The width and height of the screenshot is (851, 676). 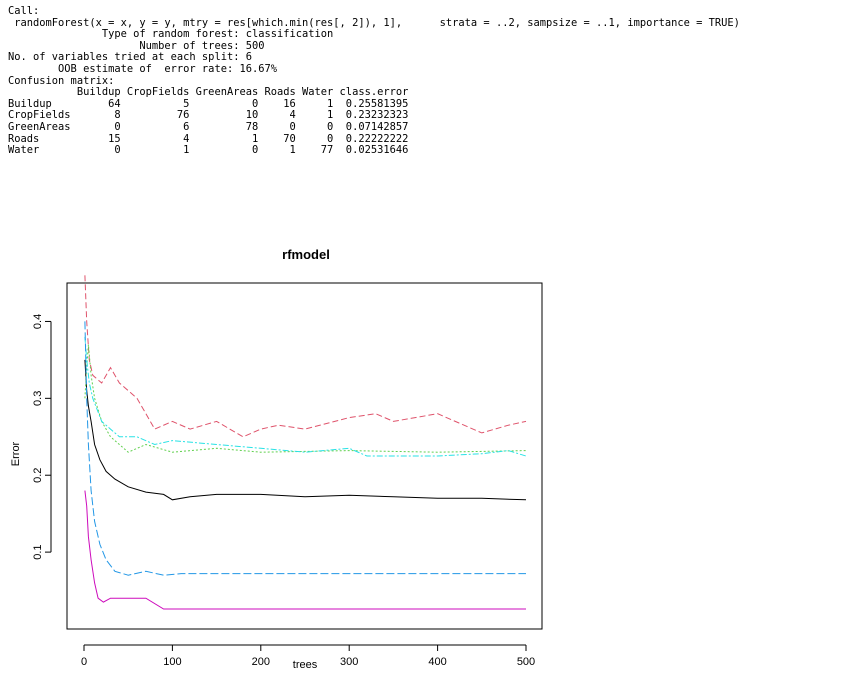 What do you see at coordinates (38, 551) in the screenshot?
I see `y-tick-label: 0.1` at bounding box center [38, 551].